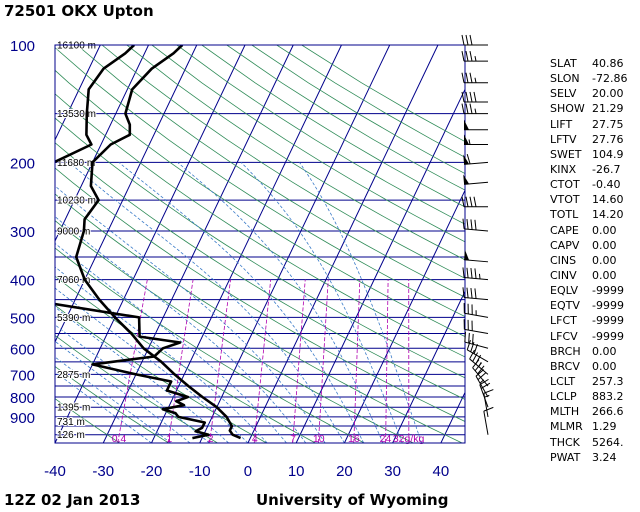 The height and width of the screenshot is (512, 640). I want to click on param-value: 40.86, so click(608, 63).